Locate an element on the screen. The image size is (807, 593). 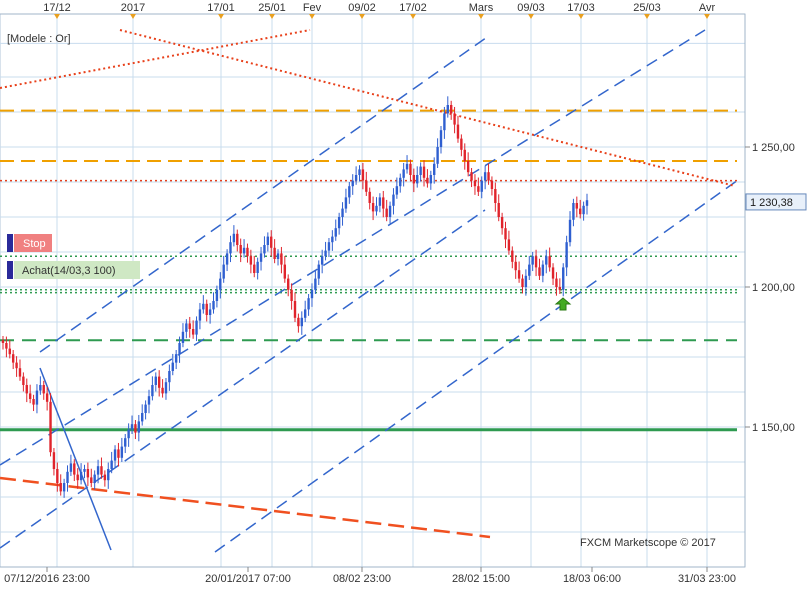
bottom-axis-label: 31/03 23:00 is located at coordinates (707, 579).